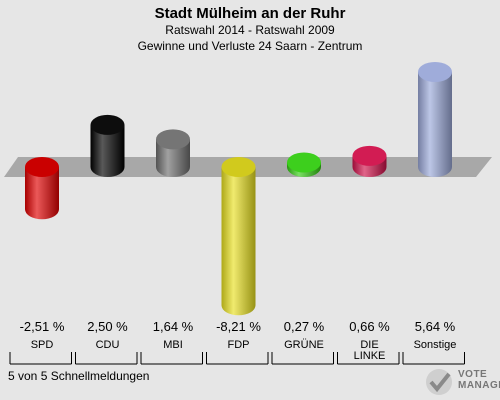 The height and width of the screenshot is (400, 500). What do you see at coordinates (250, 13) in the screenshot?
I see `chart-title: Stadt Mülheim an der Ruhr` at bounding box center [250, 13].